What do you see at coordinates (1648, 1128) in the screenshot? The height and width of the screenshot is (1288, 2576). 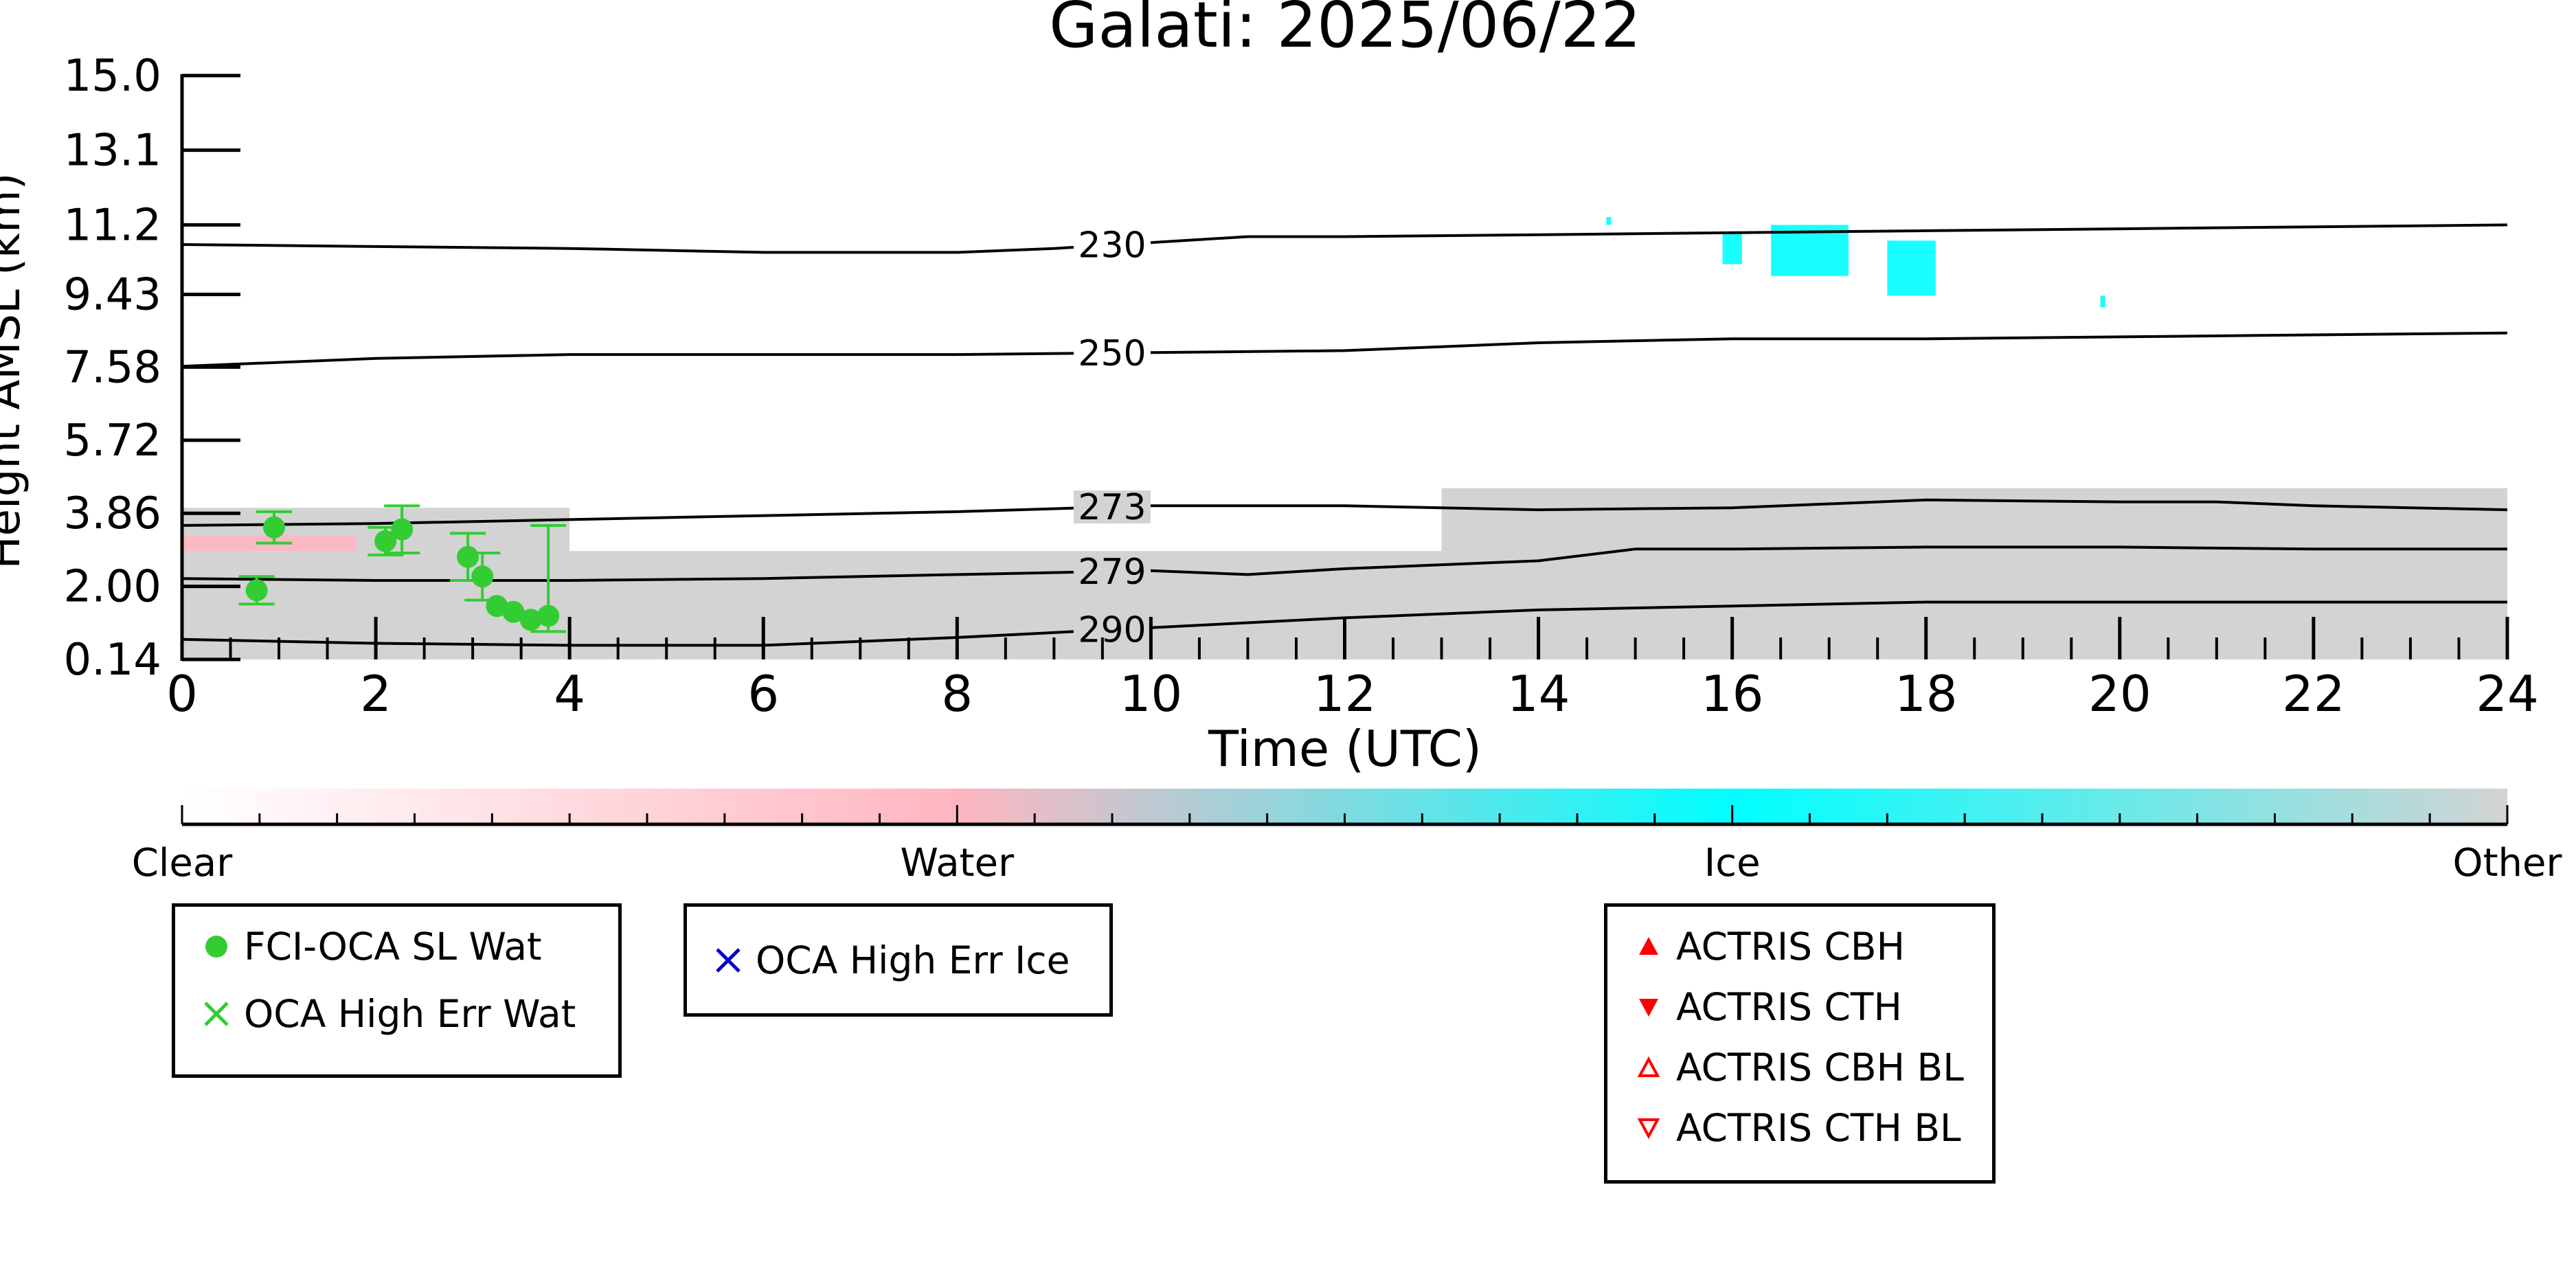 I see `triangle-down-outline-icon` at bounding box center [1648, 1128].